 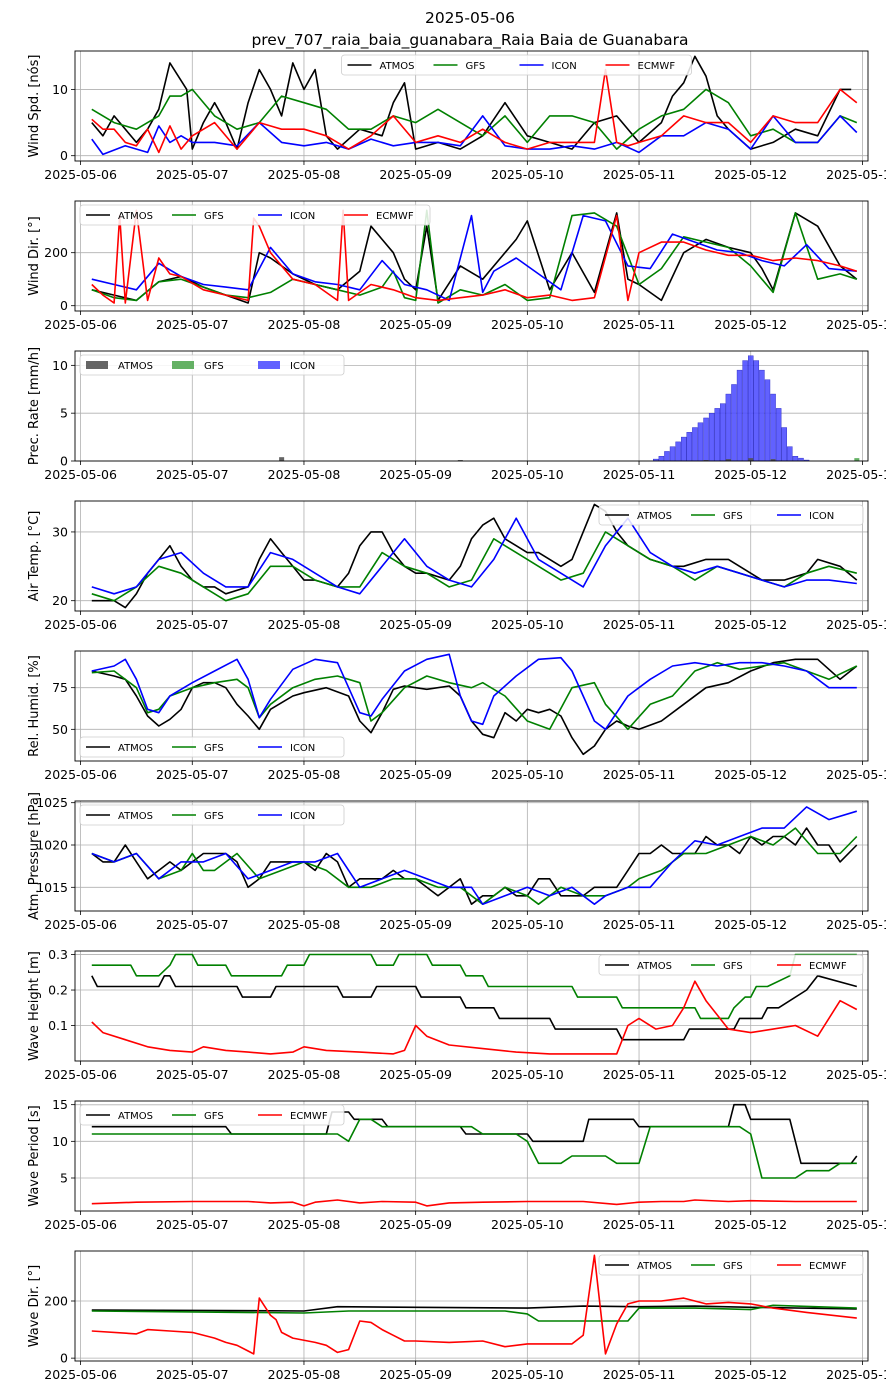 I want to click on y-axis-label: Rel. Humid. [%], so click(x=34, y=706).